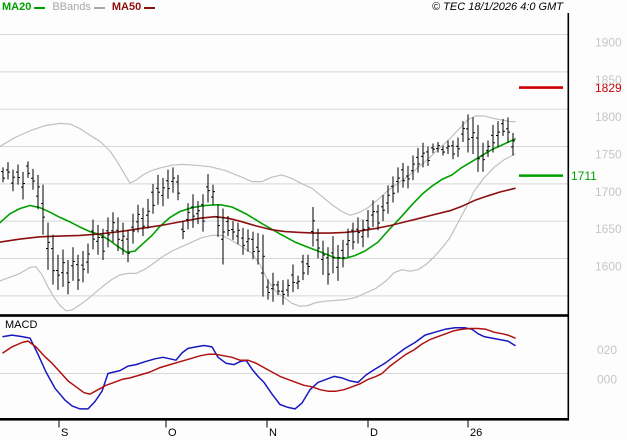 The image size is (627, 440). I want to click on legend: MA20 BBands MA50, so click(79, 7).